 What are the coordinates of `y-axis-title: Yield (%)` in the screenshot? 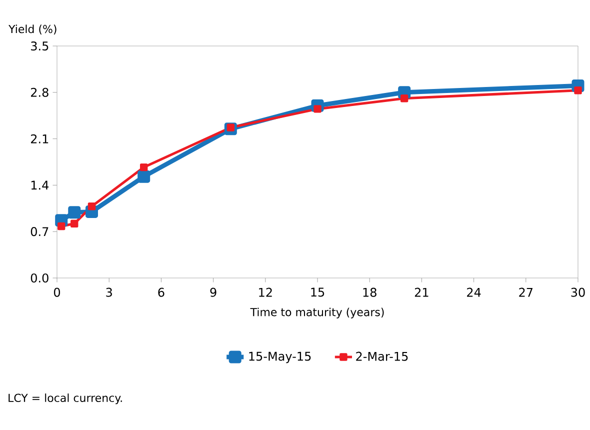 It's located at (32, 29).